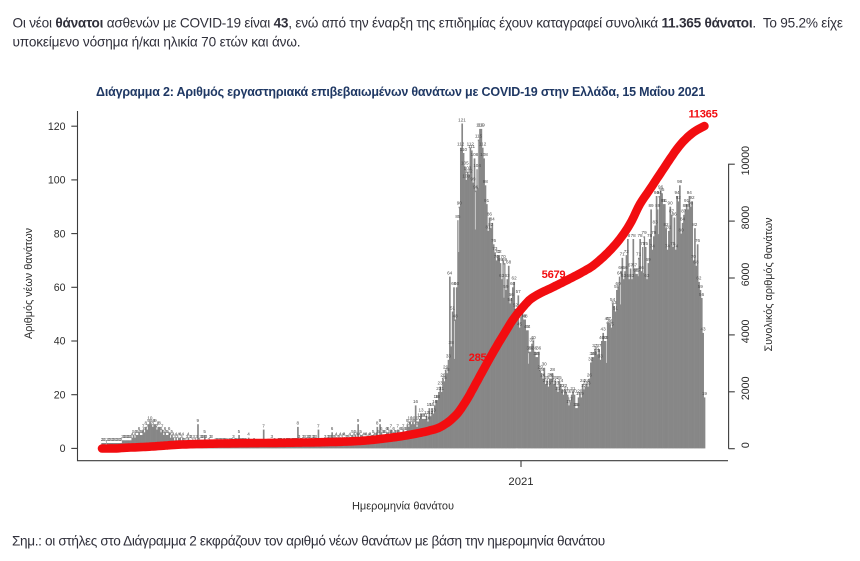  I want to click on svg-text: 74, so click(676, 246).